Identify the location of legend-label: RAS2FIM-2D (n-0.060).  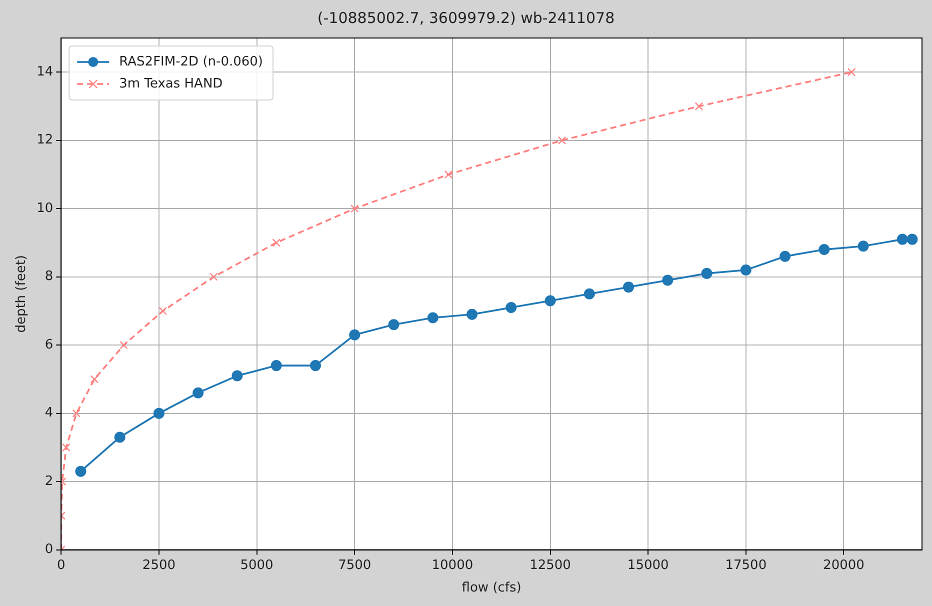
(191, 62).